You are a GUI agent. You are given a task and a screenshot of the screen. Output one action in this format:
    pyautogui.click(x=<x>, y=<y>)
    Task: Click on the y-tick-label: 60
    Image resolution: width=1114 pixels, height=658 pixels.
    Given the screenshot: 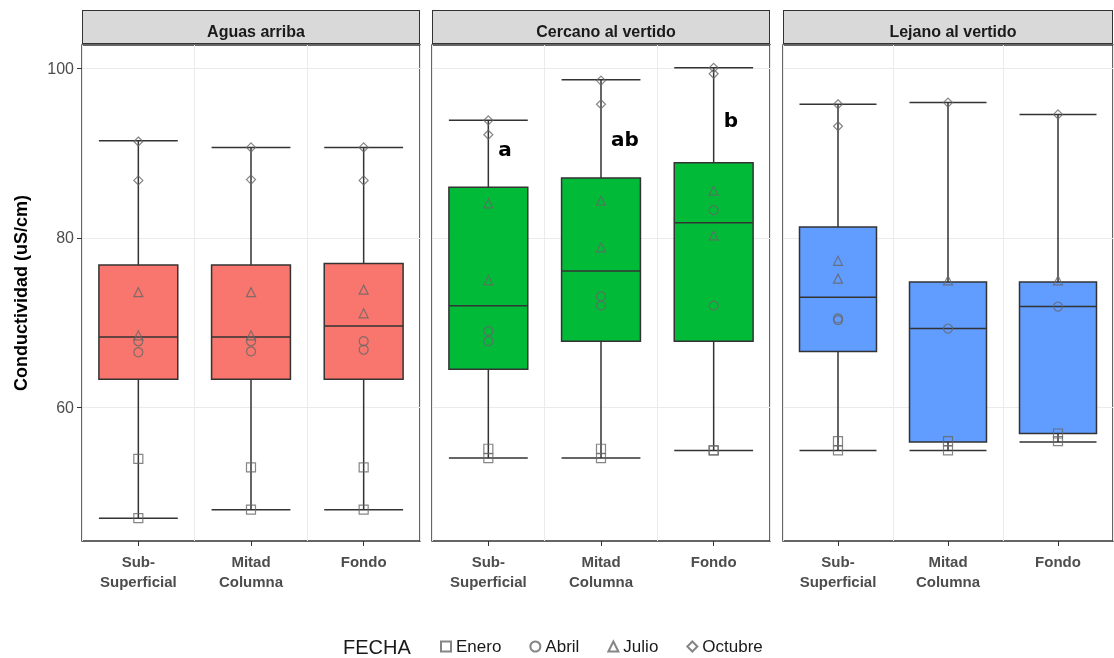 What is the action you would take?
    pyautogui.click(x=65, y=407)
    